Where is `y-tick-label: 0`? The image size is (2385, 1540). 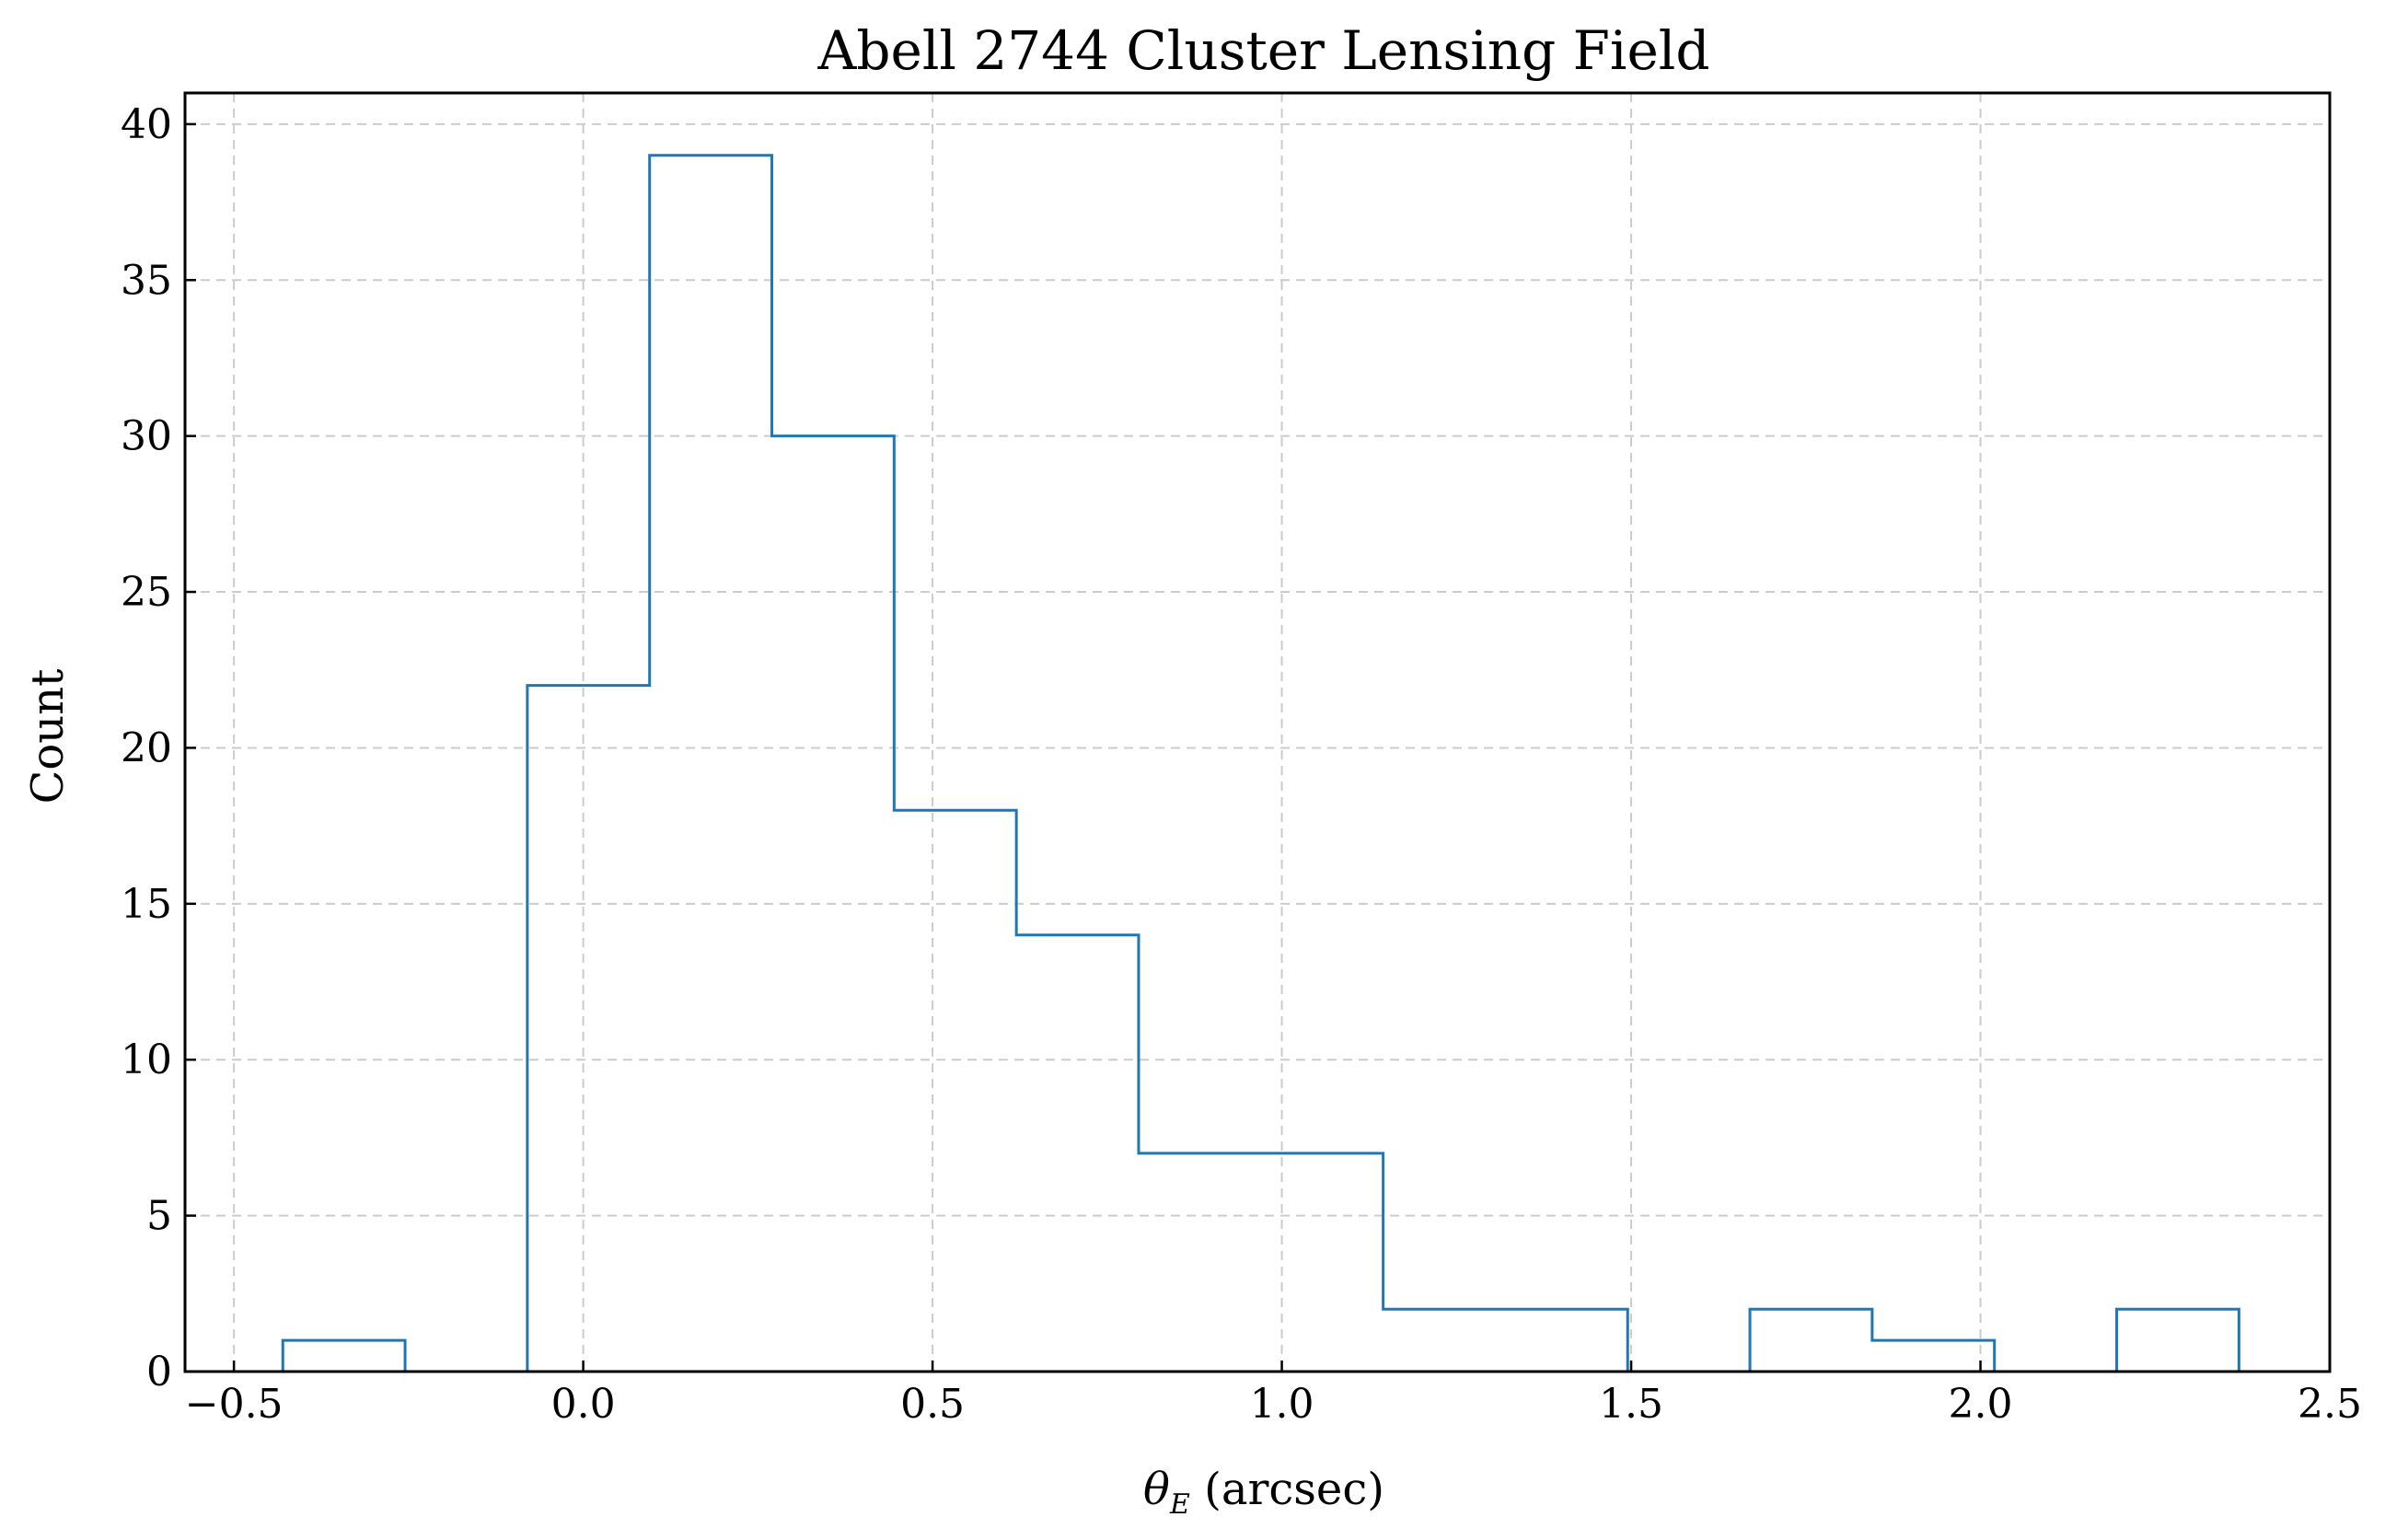 y-tick-label: 0 is located at coordinates (159, 1372).